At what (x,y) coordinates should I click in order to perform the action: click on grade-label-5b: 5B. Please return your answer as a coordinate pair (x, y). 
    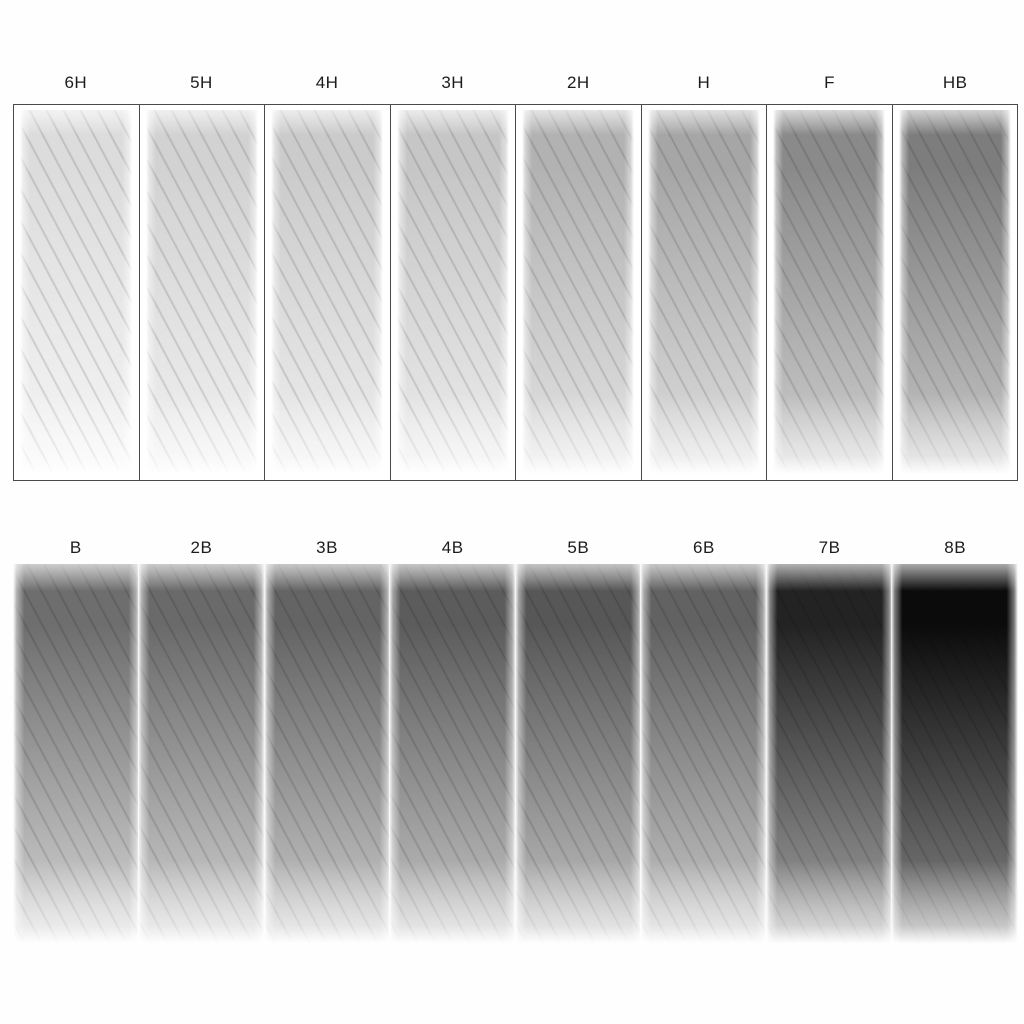
    Looking at the image, I should click on (578, 547).